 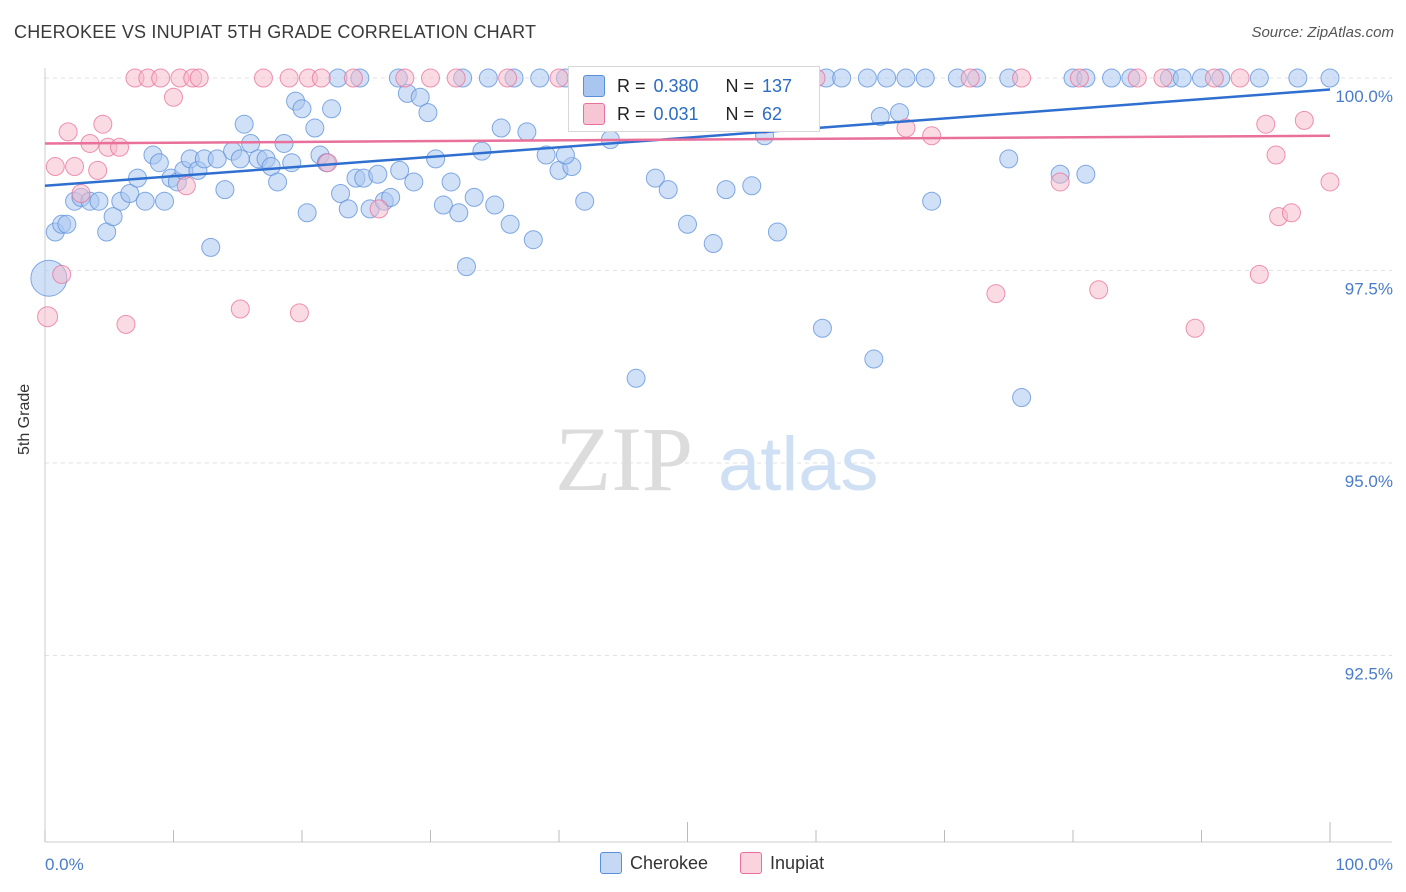 What do you see at coordinates (798, 464) in the screenshot?
I see `watermark-atlas: atlas` at bounding box center [798, 464].